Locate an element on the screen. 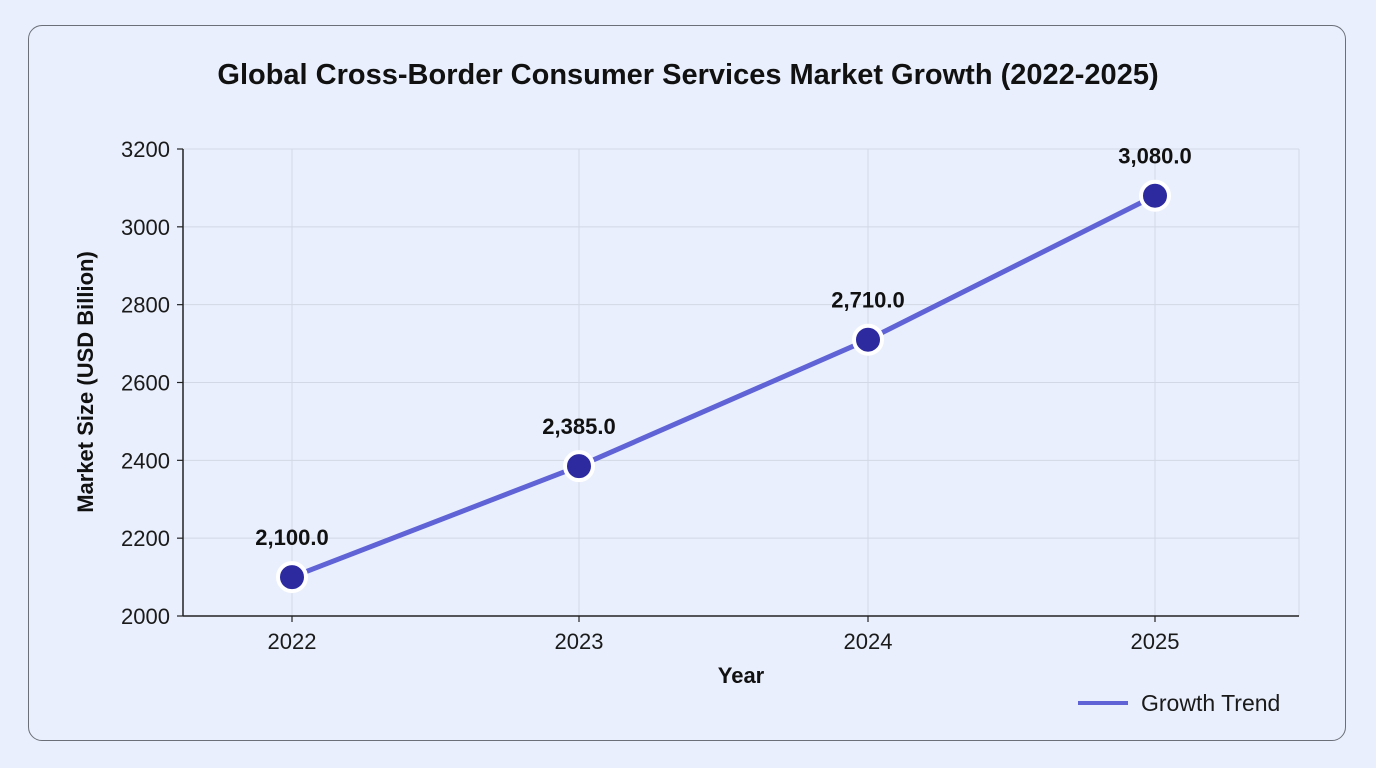 The image size is (1376, 768). y-tick-label: 2000 is located at coordinates (145, 616).